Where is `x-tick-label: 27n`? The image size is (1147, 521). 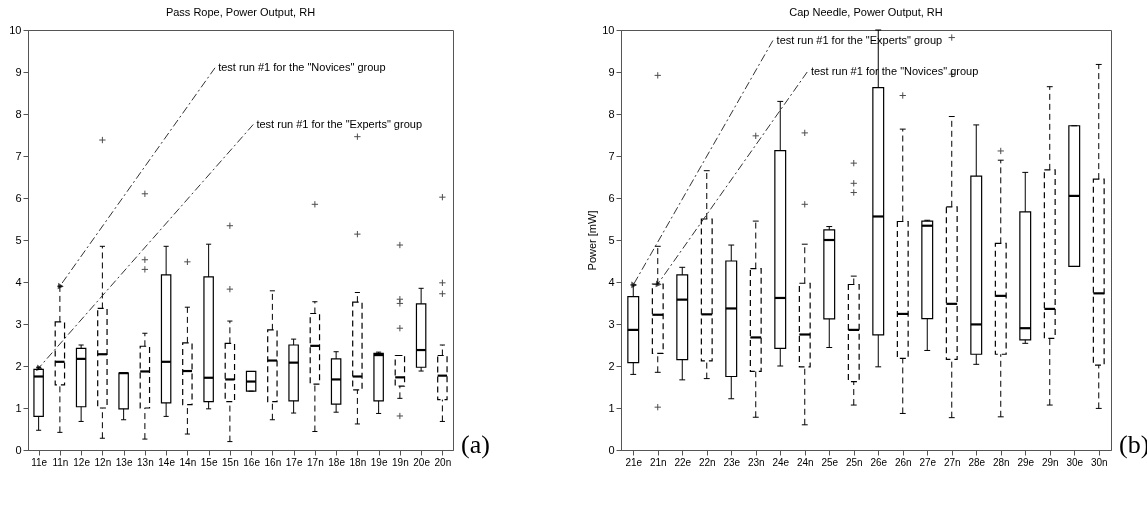
x-tick-label: 27n is located at coordinates (952, 462).